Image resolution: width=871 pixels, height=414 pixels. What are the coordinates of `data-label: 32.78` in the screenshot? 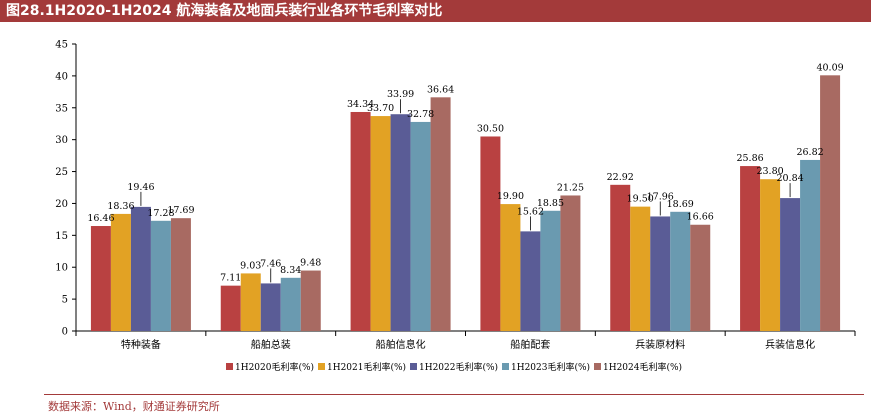 It's located at (420, 114).